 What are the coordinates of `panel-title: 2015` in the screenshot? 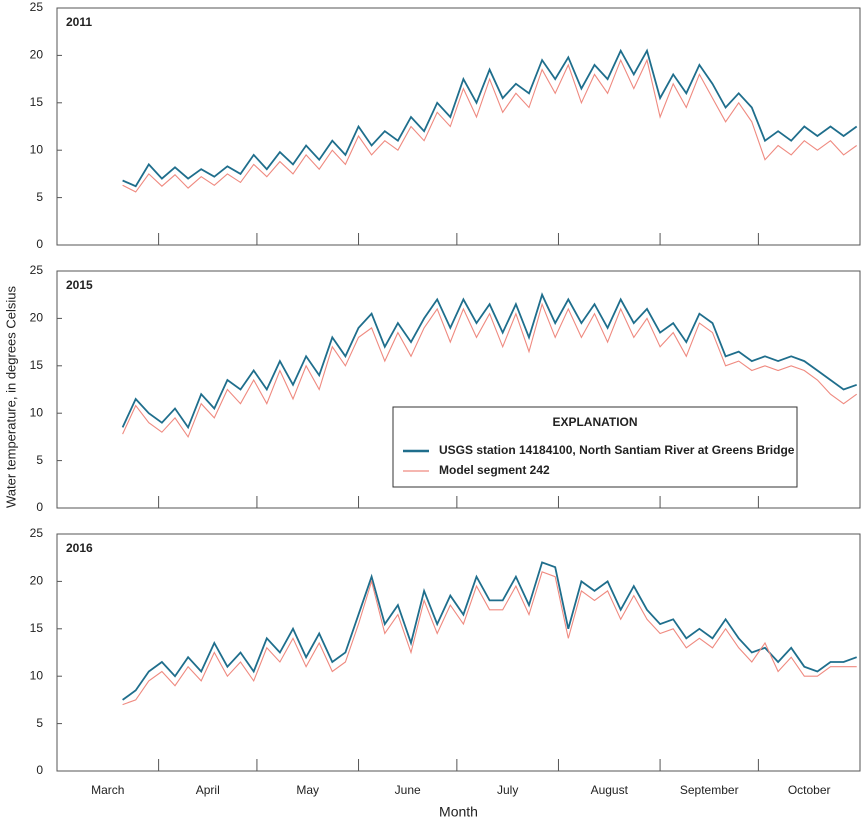 It's located at (79, 285).